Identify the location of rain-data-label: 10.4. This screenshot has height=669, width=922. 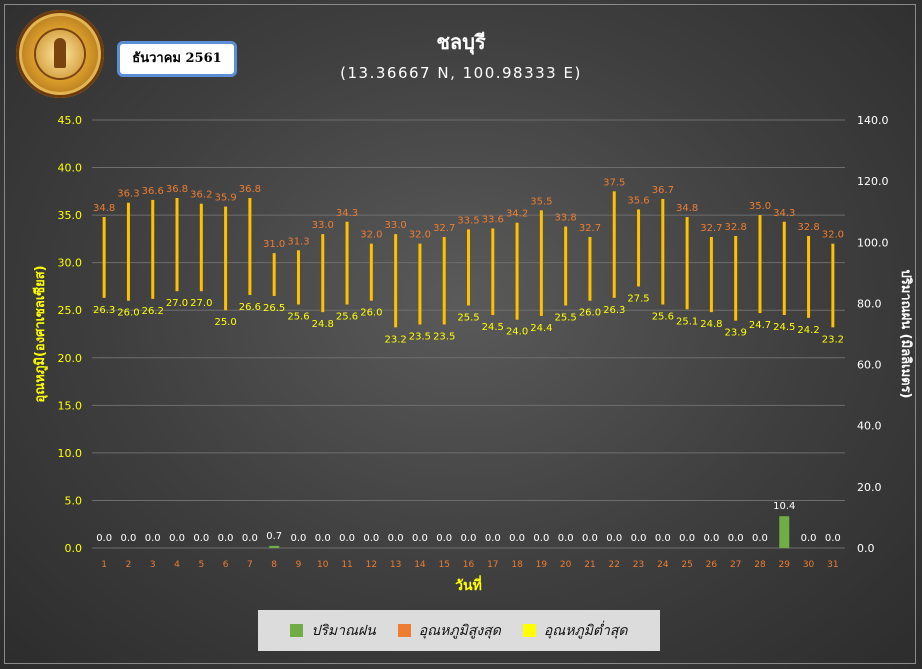
(784, 506).